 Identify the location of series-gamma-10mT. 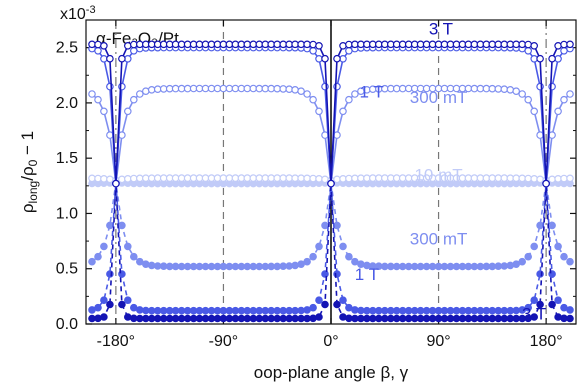
(331, 183).